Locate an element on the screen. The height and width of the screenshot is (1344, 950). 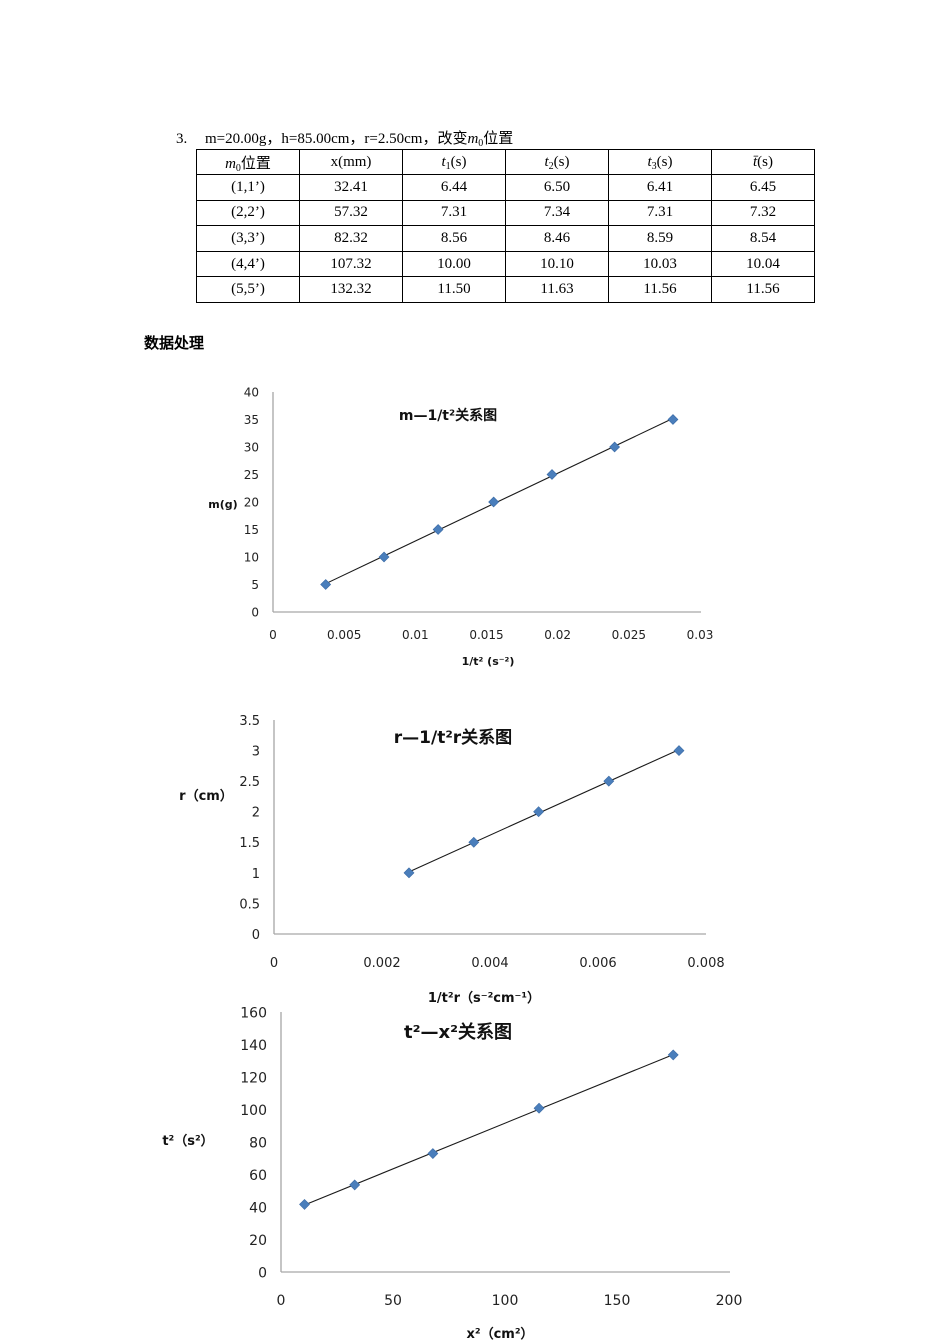
y-tick-label: 1.5 is located at coordinates (249, 843).